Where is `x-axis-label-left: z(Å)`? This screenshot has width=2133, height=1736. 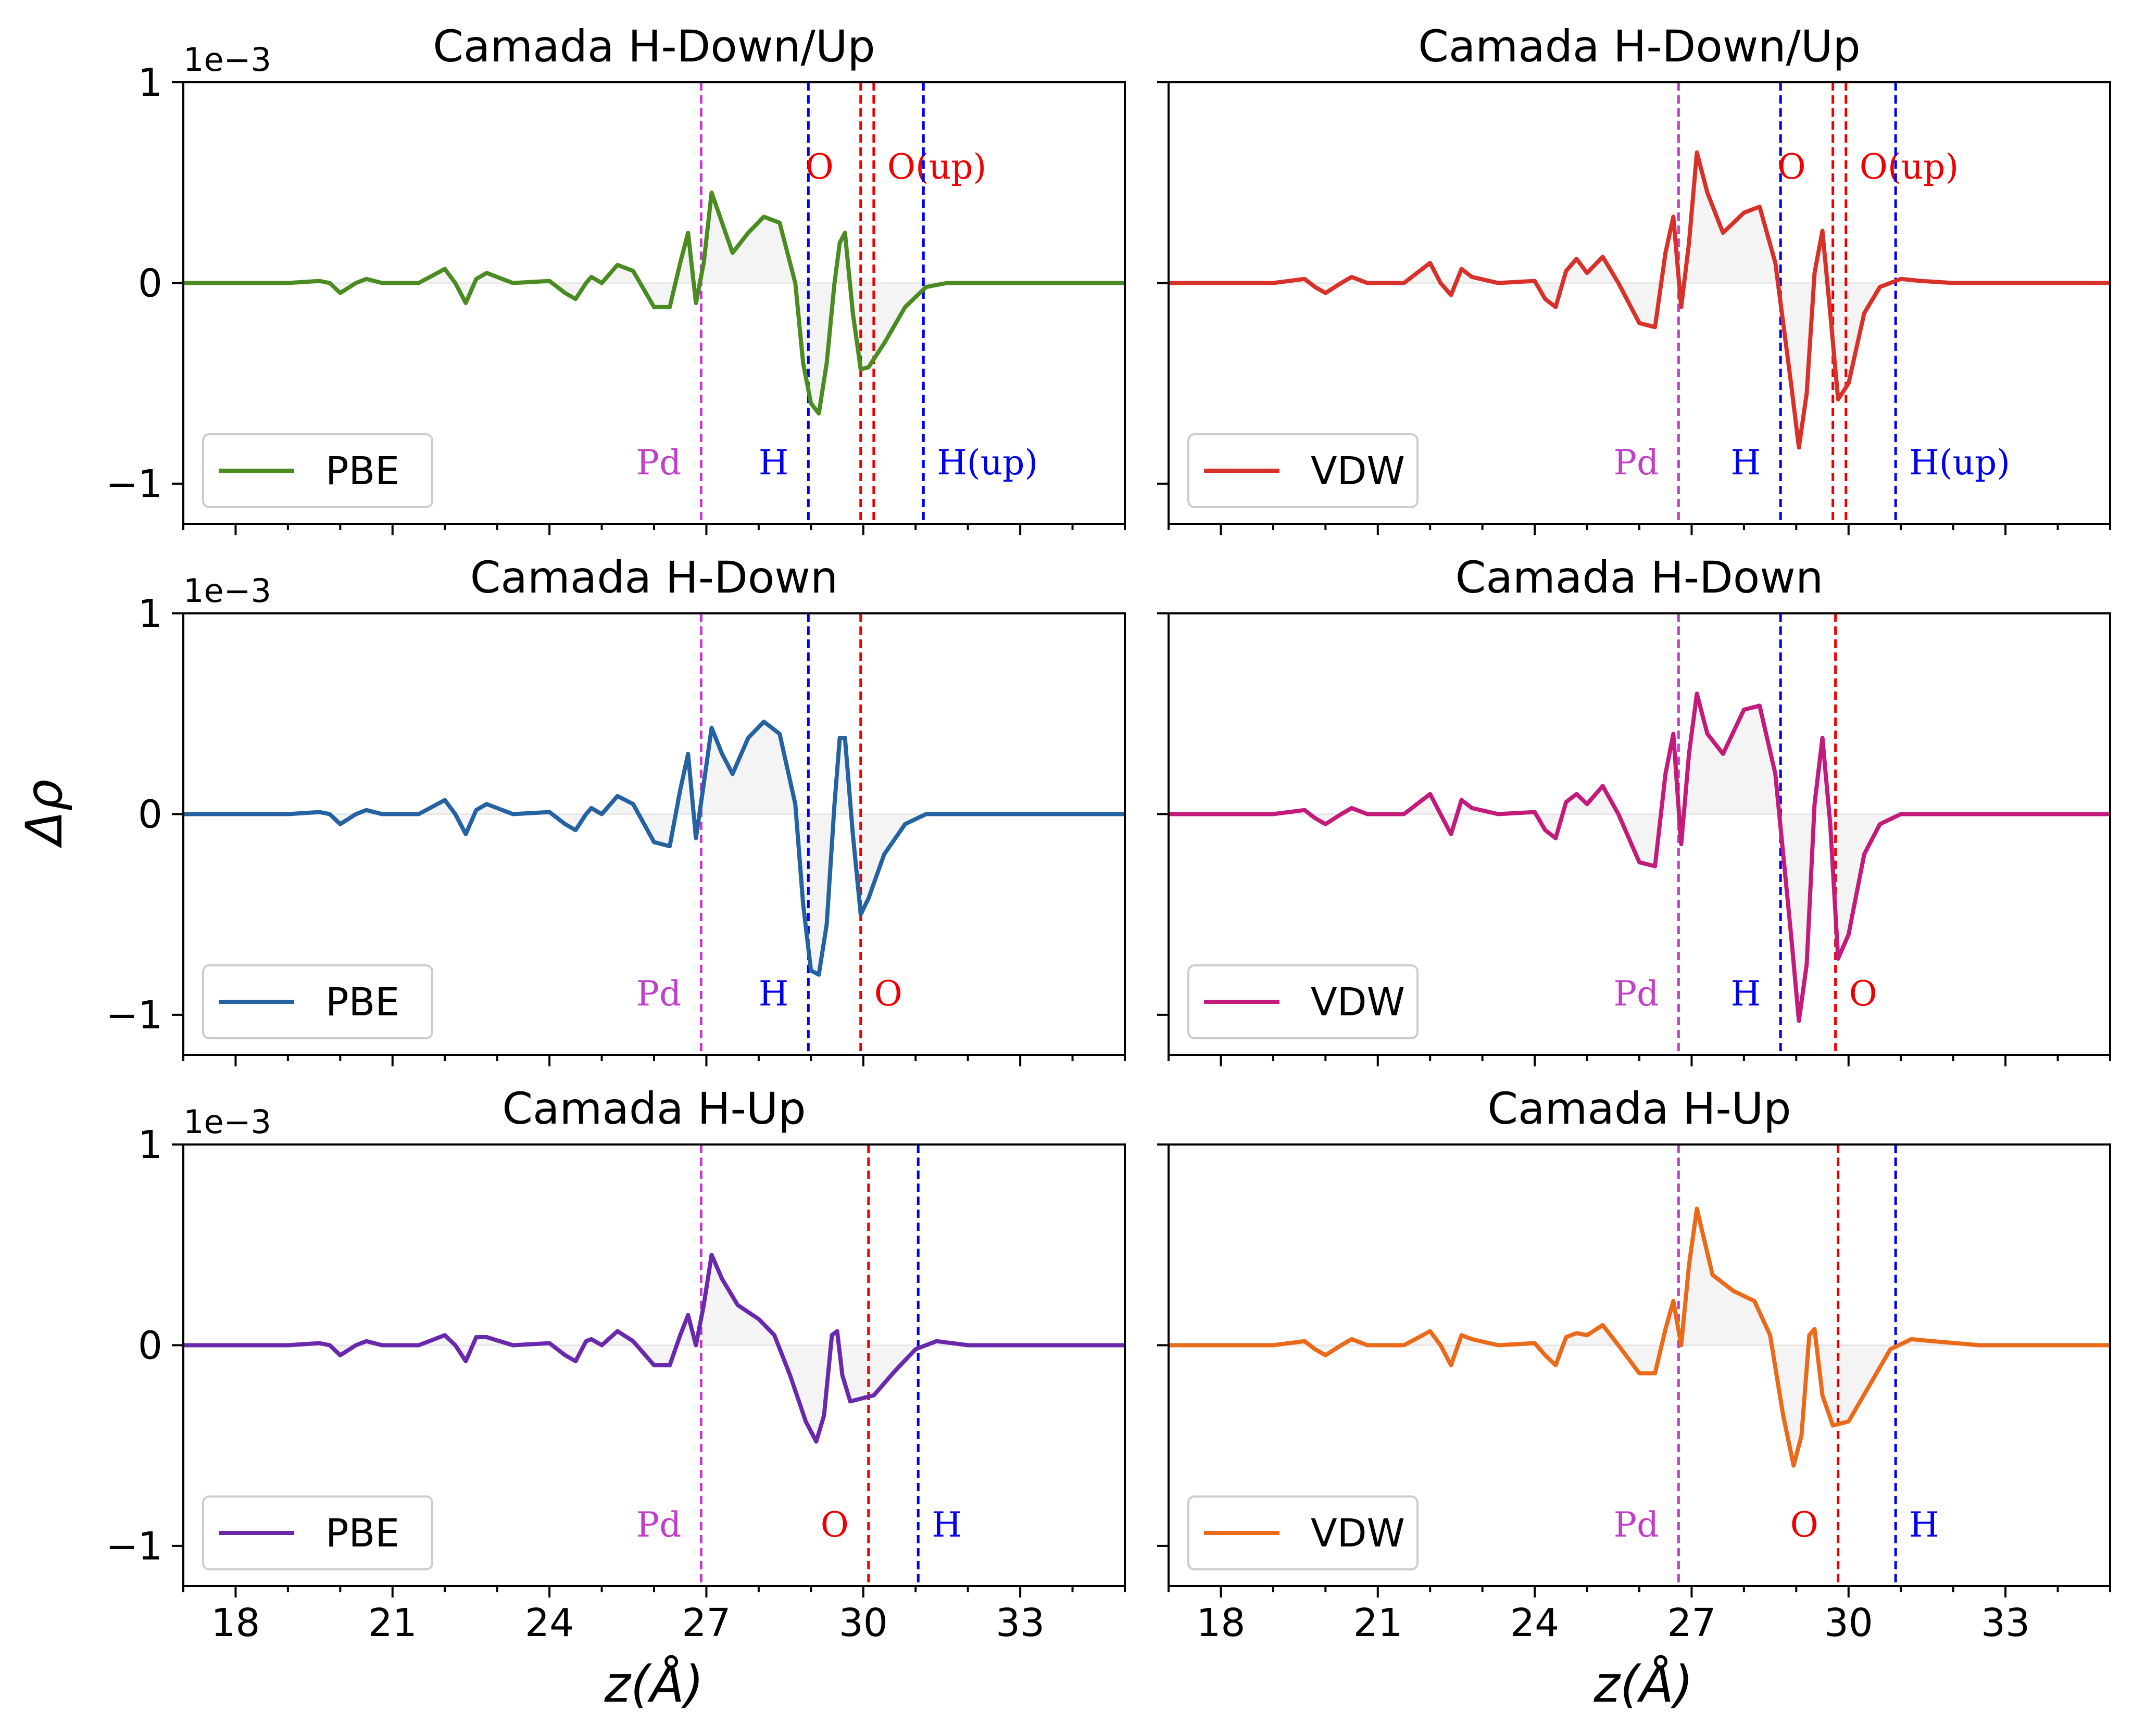
x-axis-label-left: z(Å) is located at coordinates (654, 1684).